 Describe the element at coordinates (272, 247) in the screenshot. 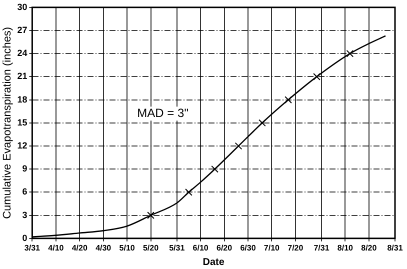

I see `x-tick-label: 7/10` at that location.